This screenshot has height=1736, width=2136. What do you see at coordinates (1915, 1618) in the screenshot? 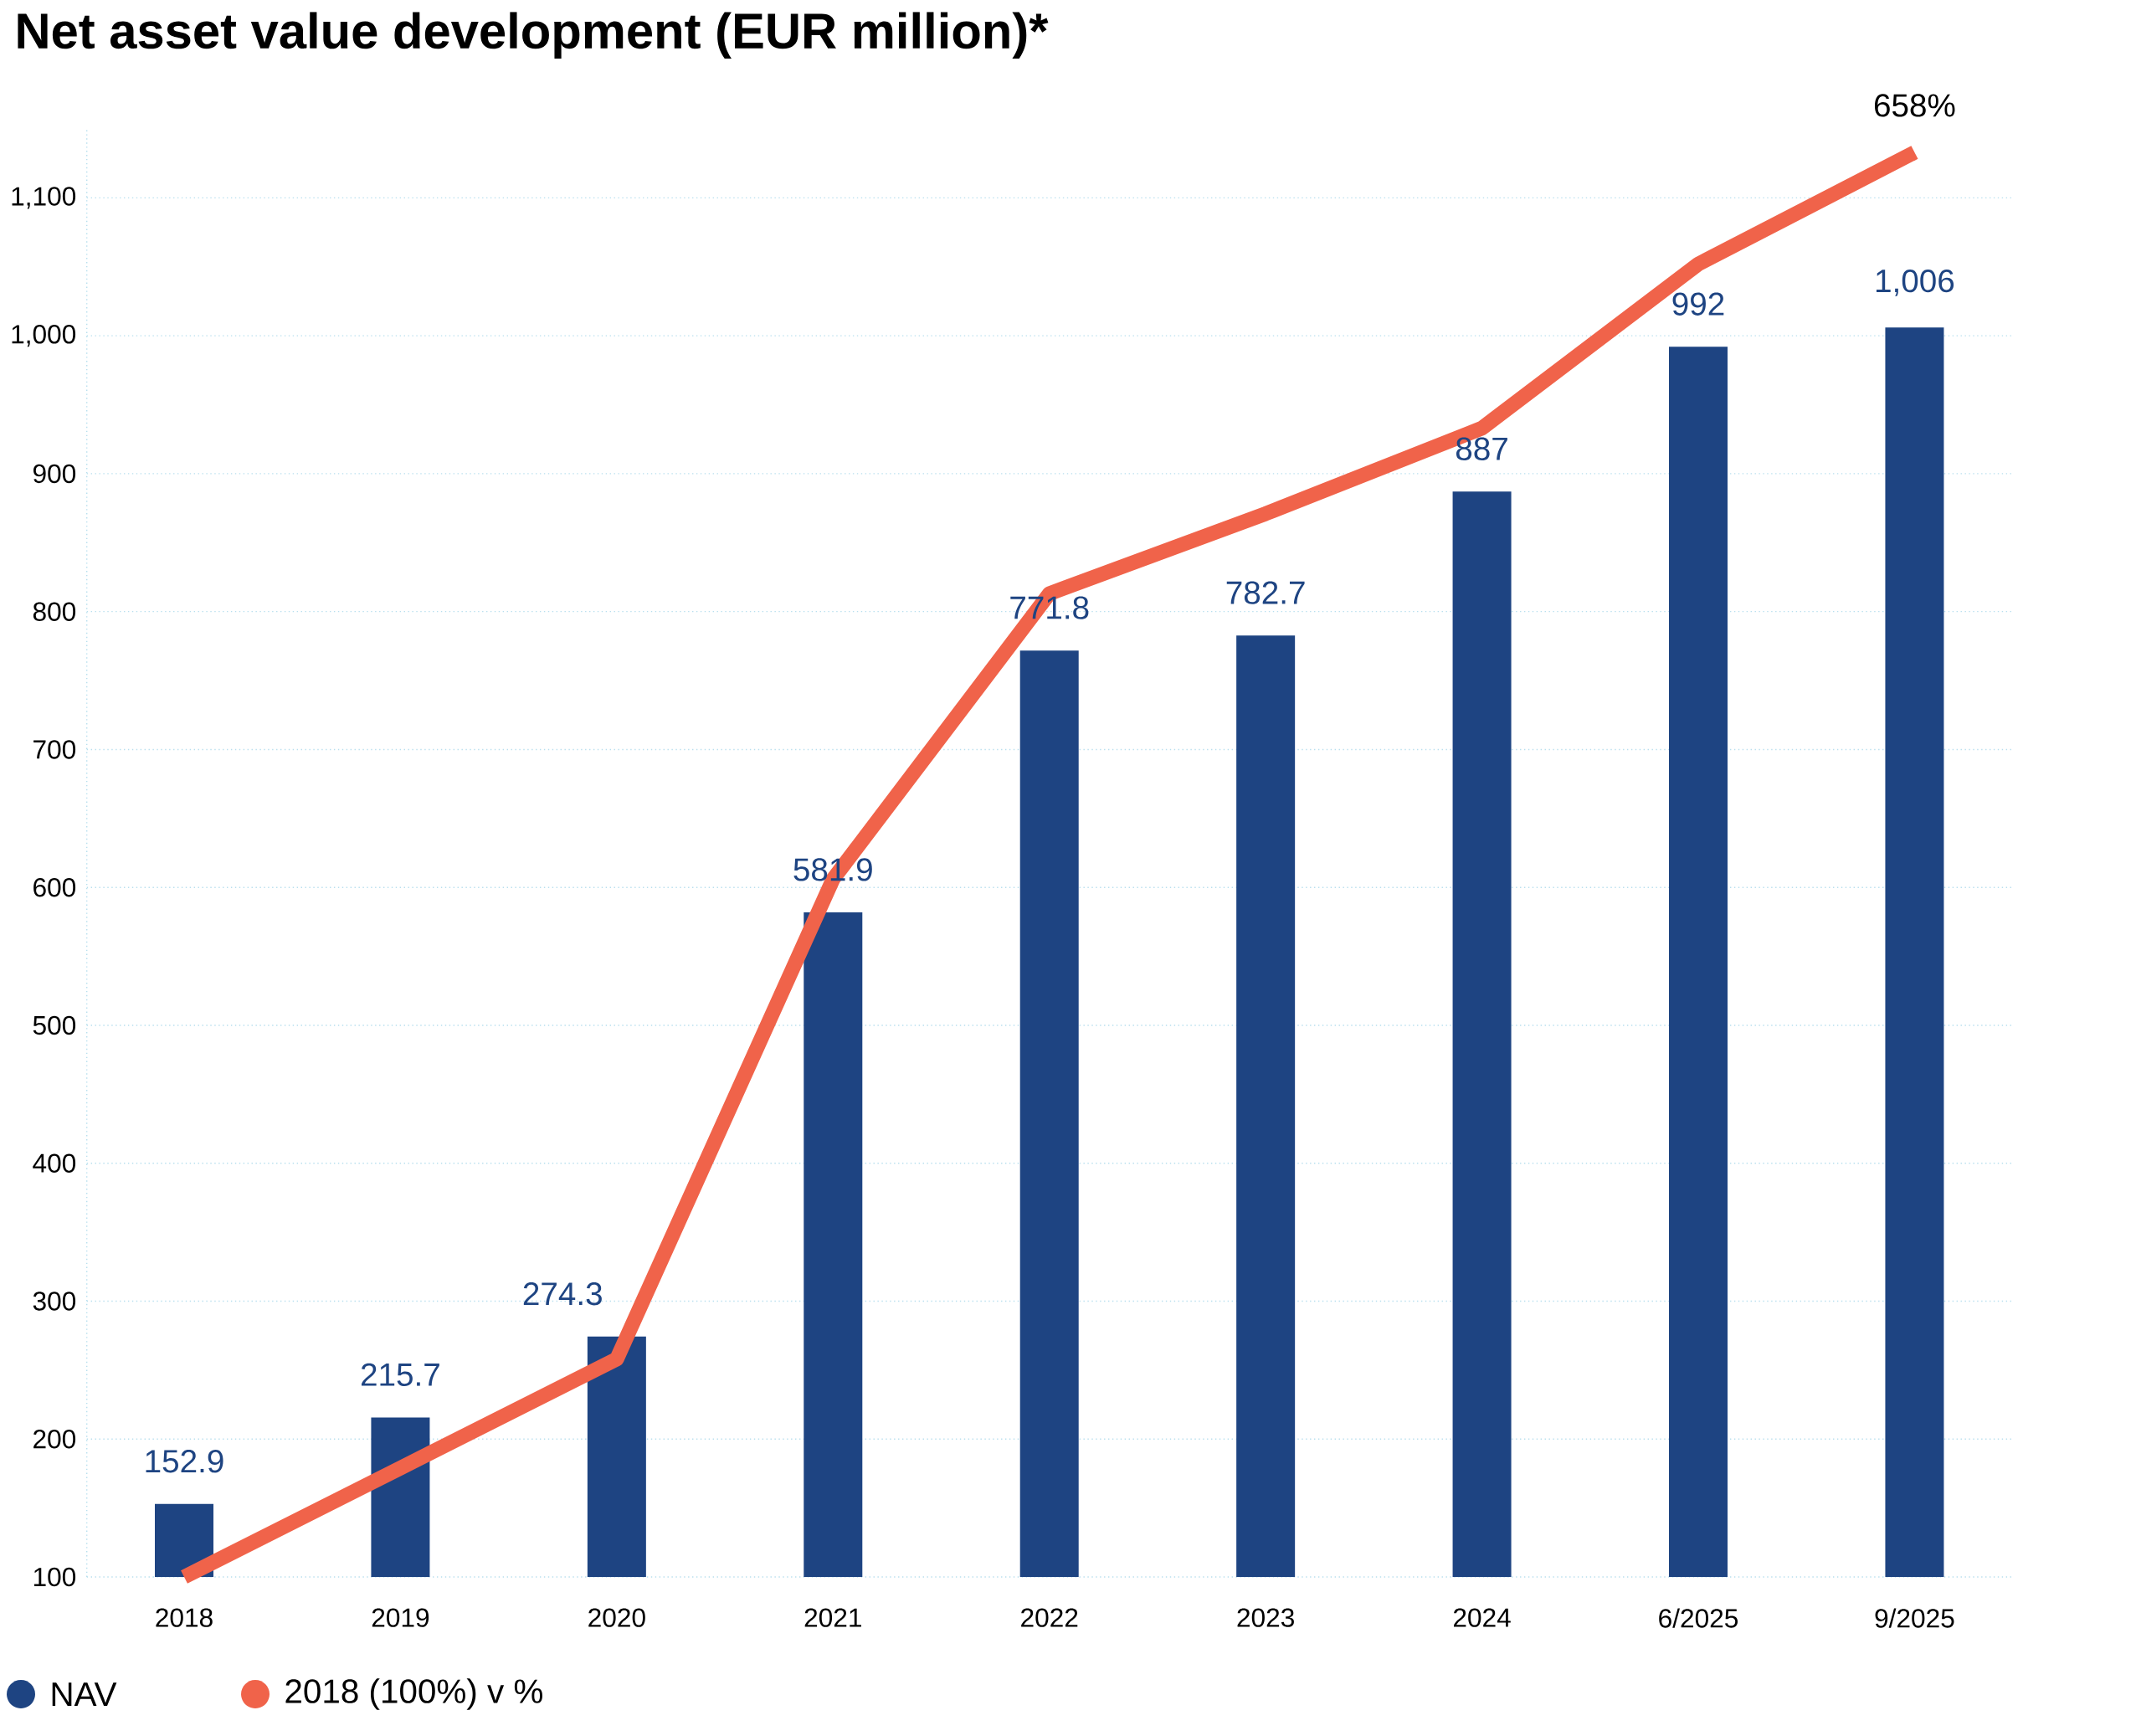
I see `x-tick-label: 9/2025` at bounding box center [1915, 1618].